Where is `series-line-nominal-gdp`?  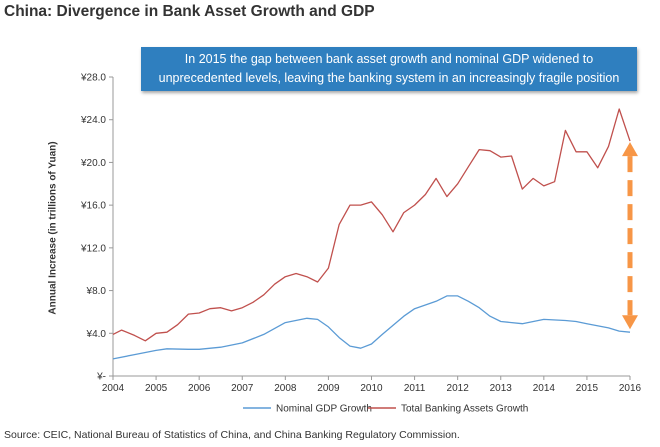
series-line-nominal-gdp is located at coordinates (371, 327).